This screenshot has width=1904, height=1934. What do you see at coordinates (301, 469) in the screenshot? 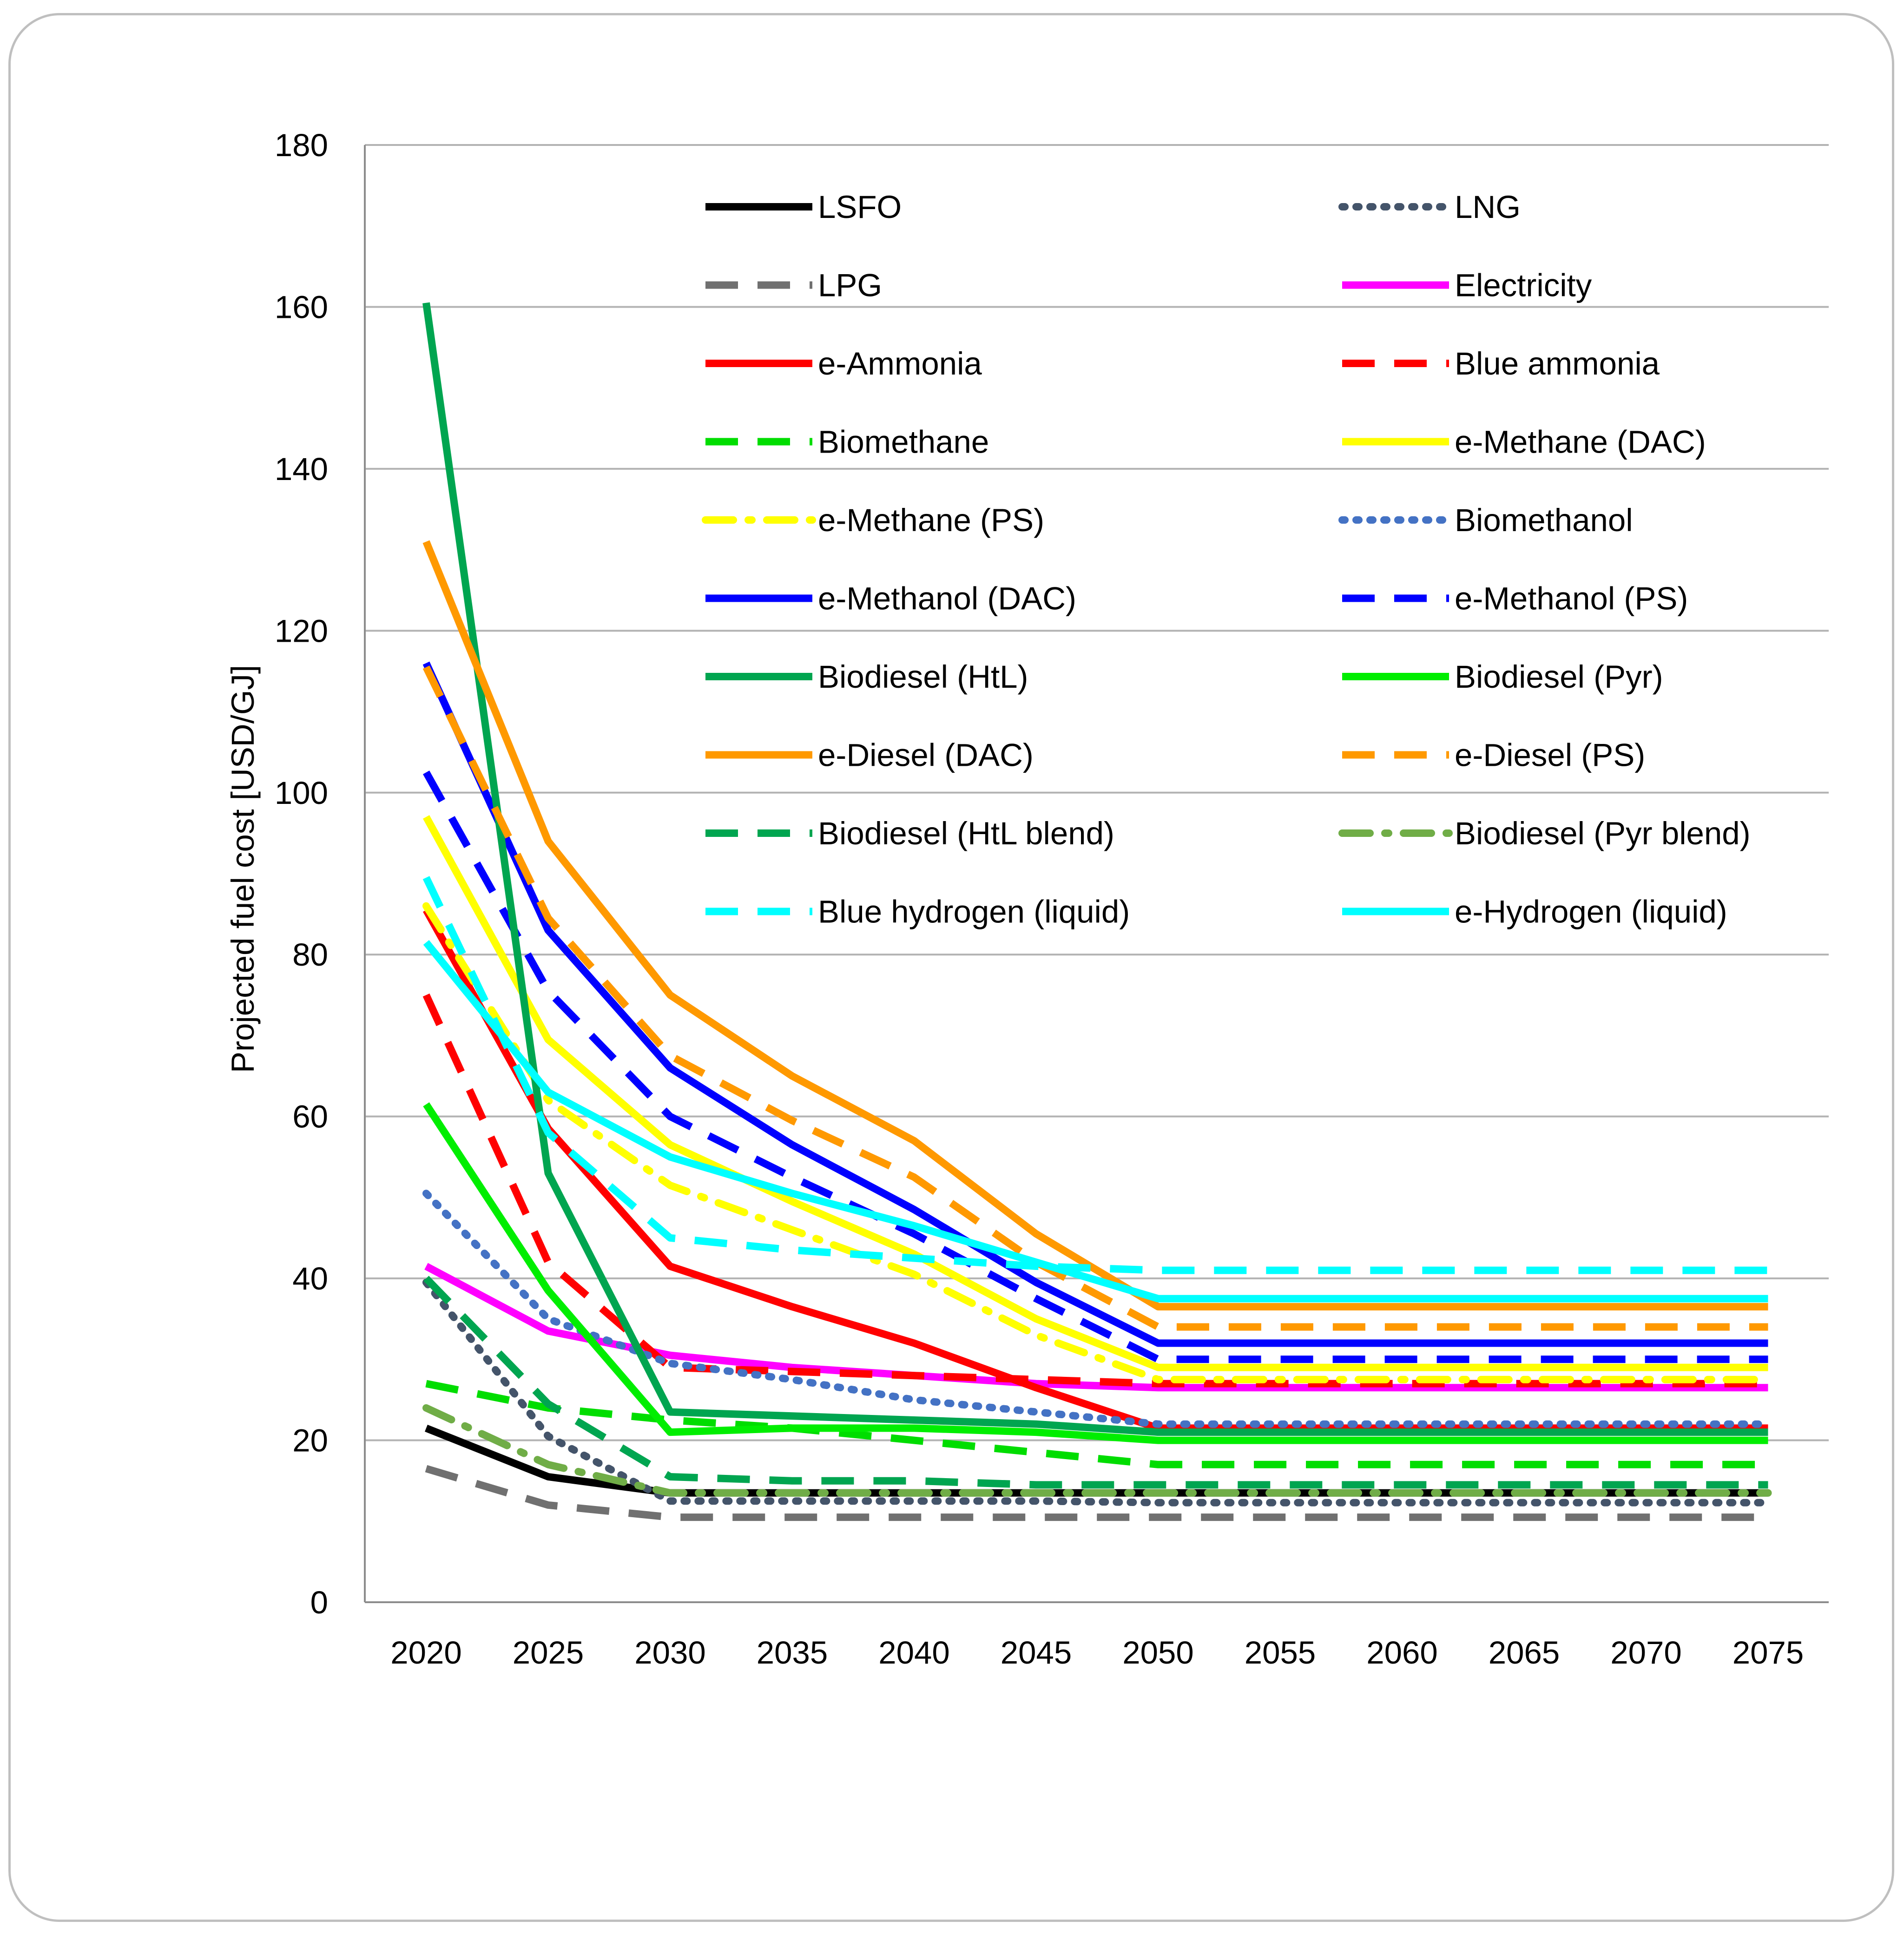
I see `y-tick-label: 140` at bounding box center [301, 469].